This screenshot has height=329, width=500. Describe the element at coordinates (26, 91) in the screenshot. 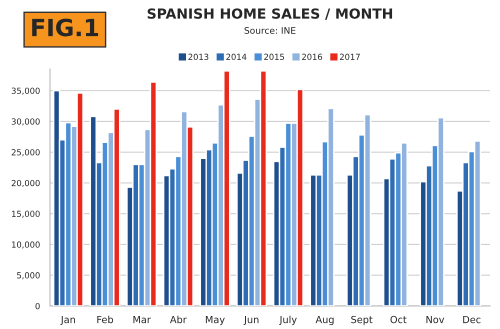

I see `y-tick-label: 35,000` at that location.